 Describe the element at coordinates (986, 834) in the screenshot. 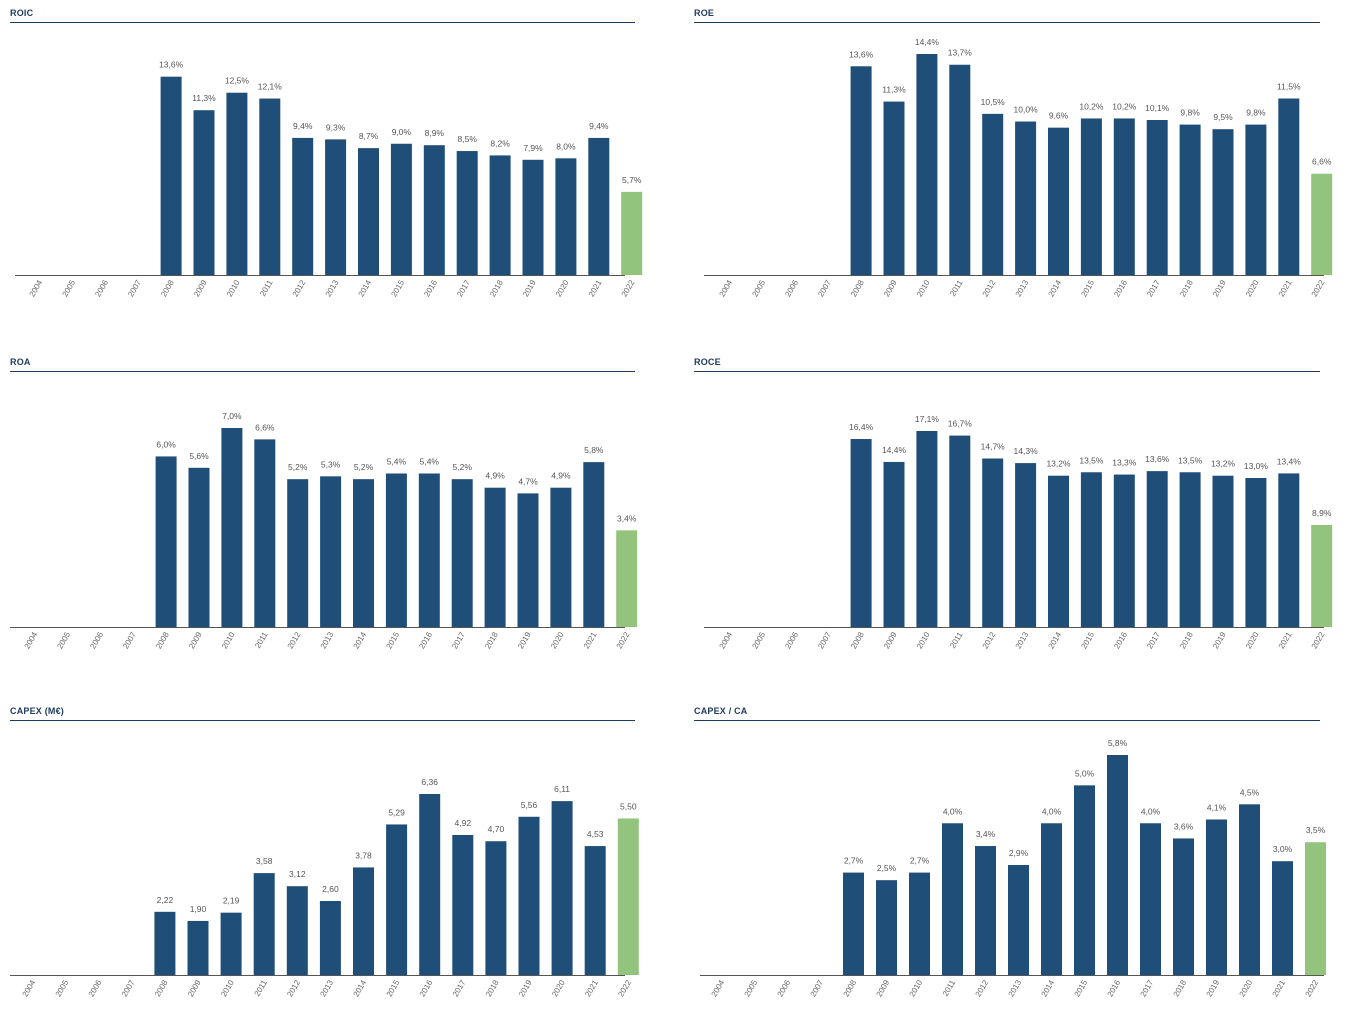

I see `data-label-2012: 3,4%` at that location.